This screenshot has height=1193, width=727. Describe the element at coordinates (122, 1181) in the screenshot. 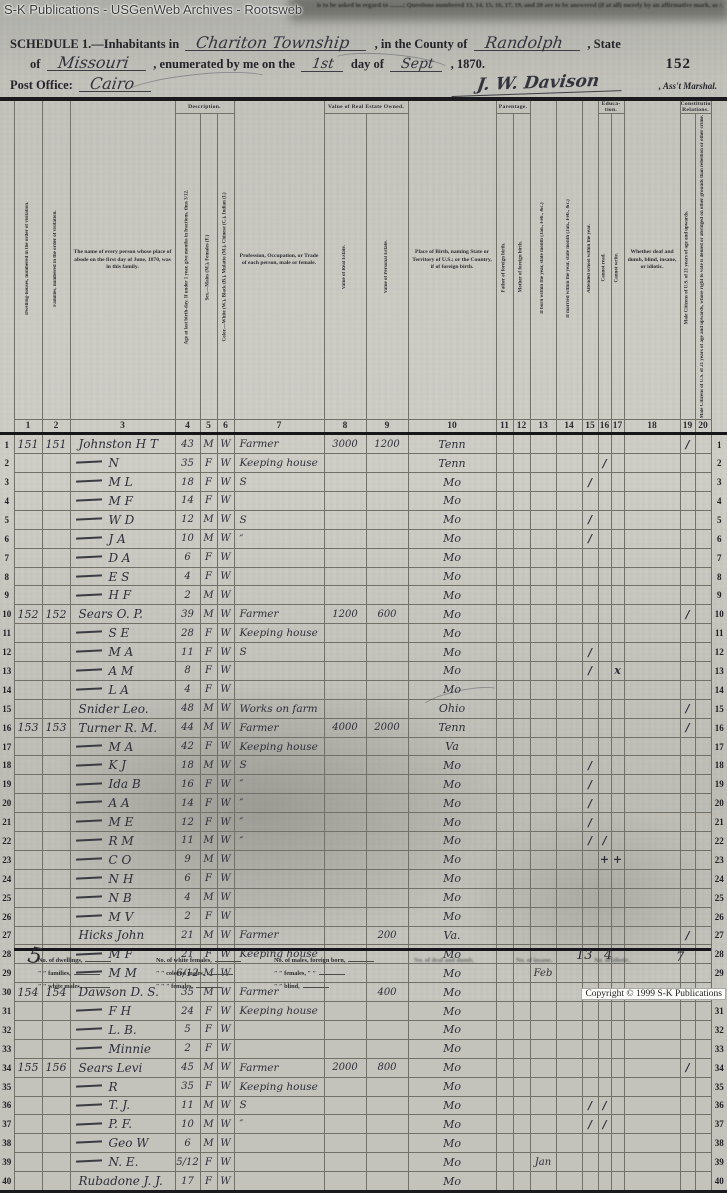

I see `cell-person-name: Rubadone J. J.` at that location.